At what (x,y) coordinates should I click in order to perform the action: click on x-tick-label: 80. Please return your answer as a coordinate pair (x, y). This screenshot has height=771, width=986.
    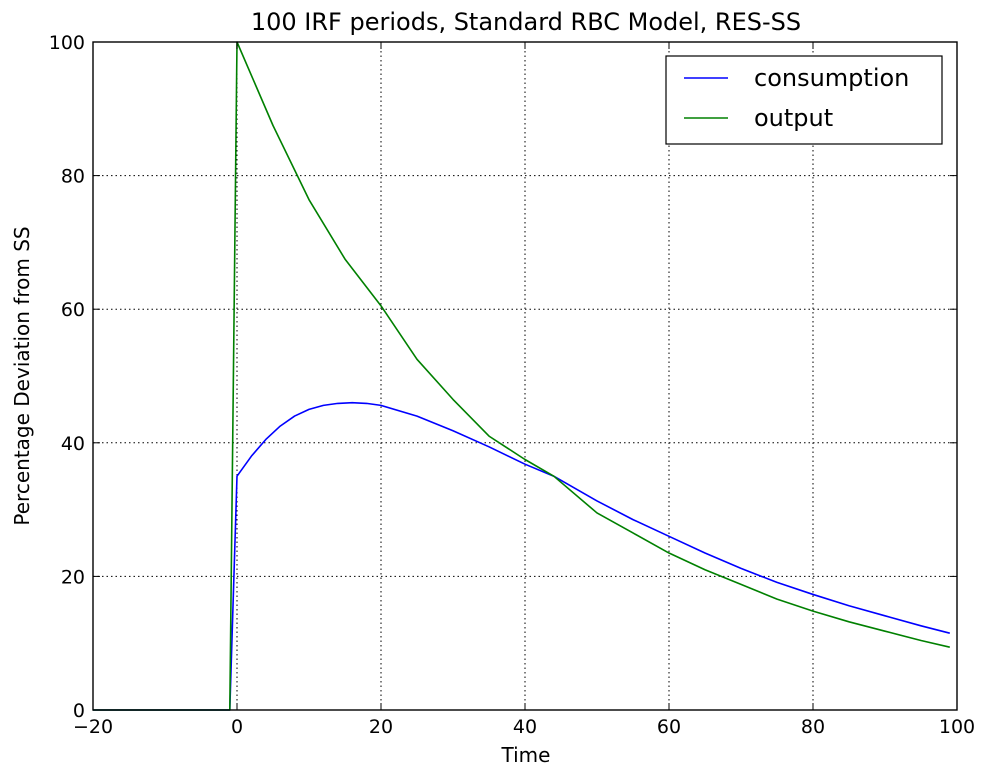
    Looking at the image, I should click on (813, 727).